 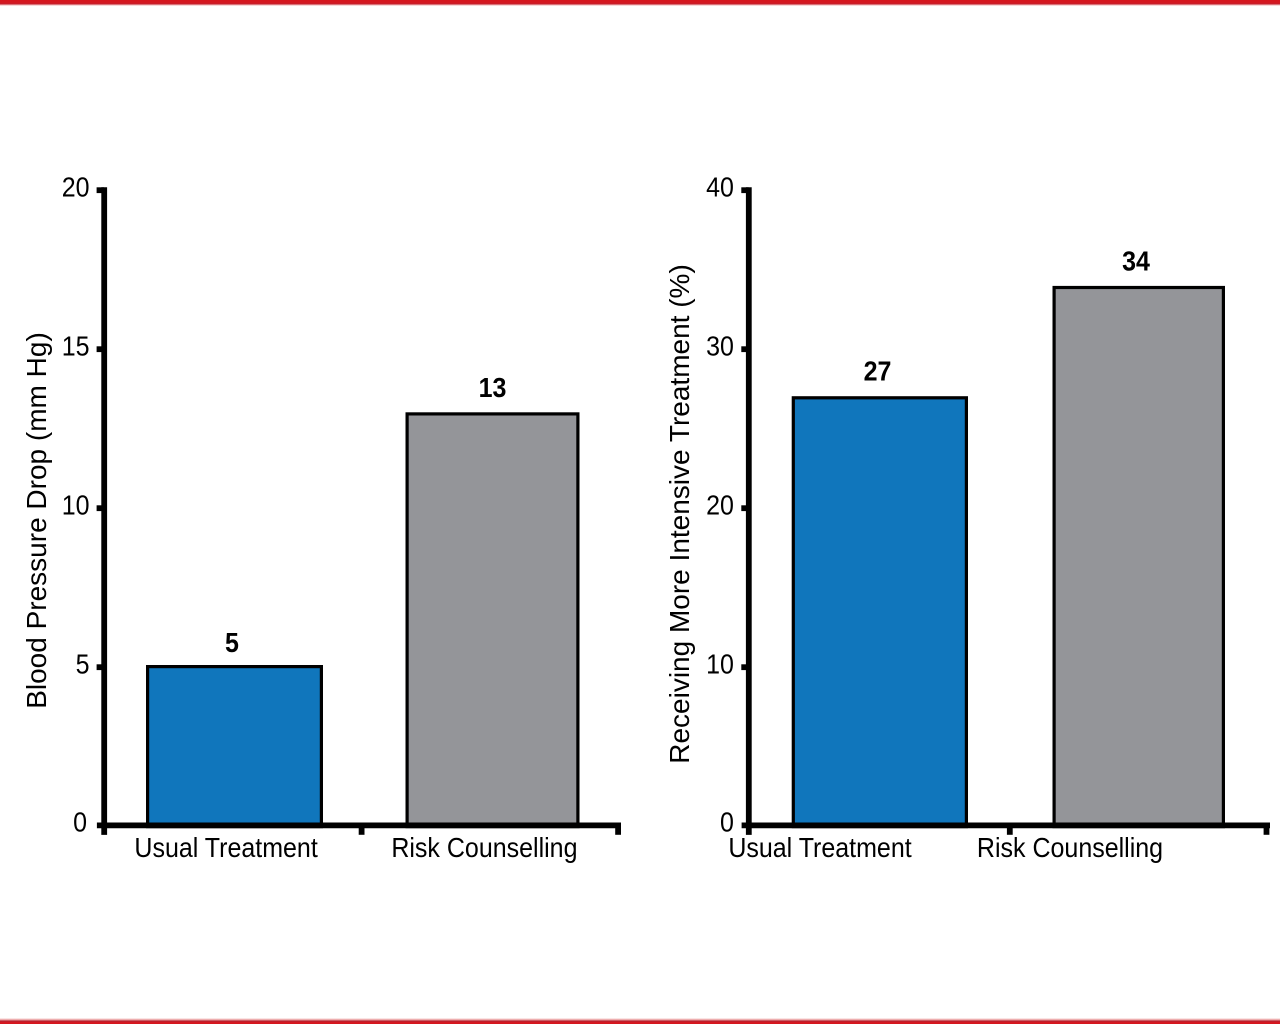 What do you see at coordinates (36, 520) in the screenshot?
I see `svg-text: Blood Pressure Drop (mm Hg)` at bounding box center [36, 520].